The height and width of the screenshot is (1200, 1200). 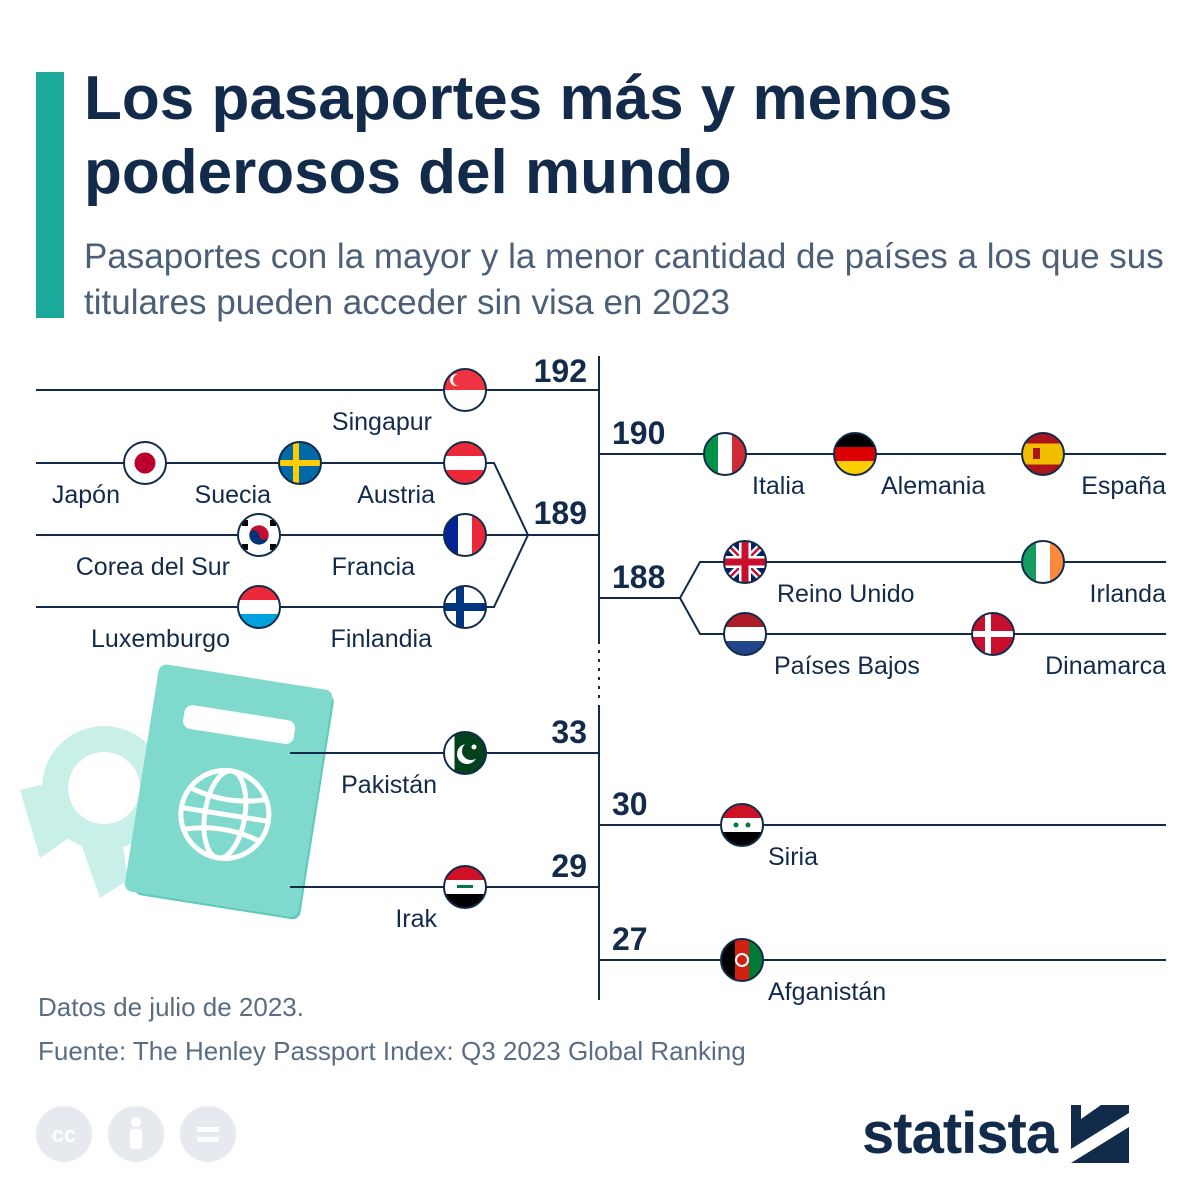 I want to click on branch-189-join-top, so click(x=508, y=499).